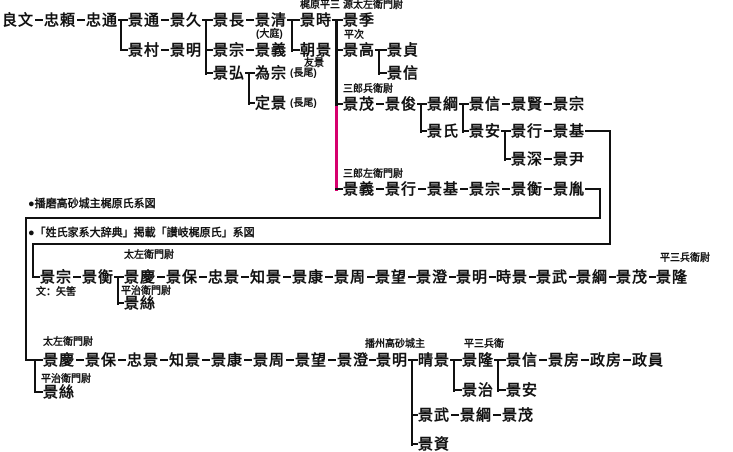 Image resolution: width=733 pixels, height=452 pixels. I want to click on person-name: 景村, so click(144, 50).